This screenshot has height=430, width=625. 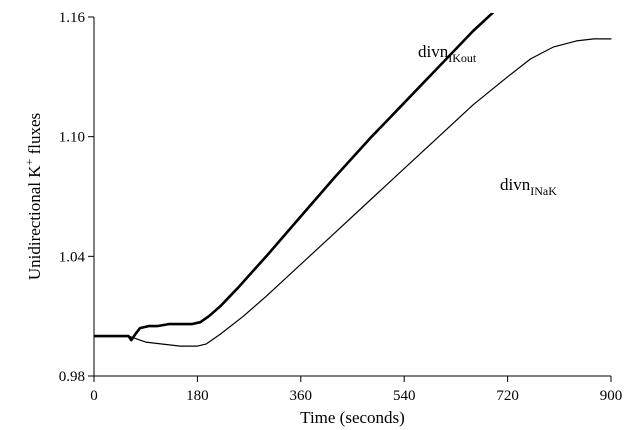 I want to click on series-label-ikout: divnIKout, so click(x=447, y=53).